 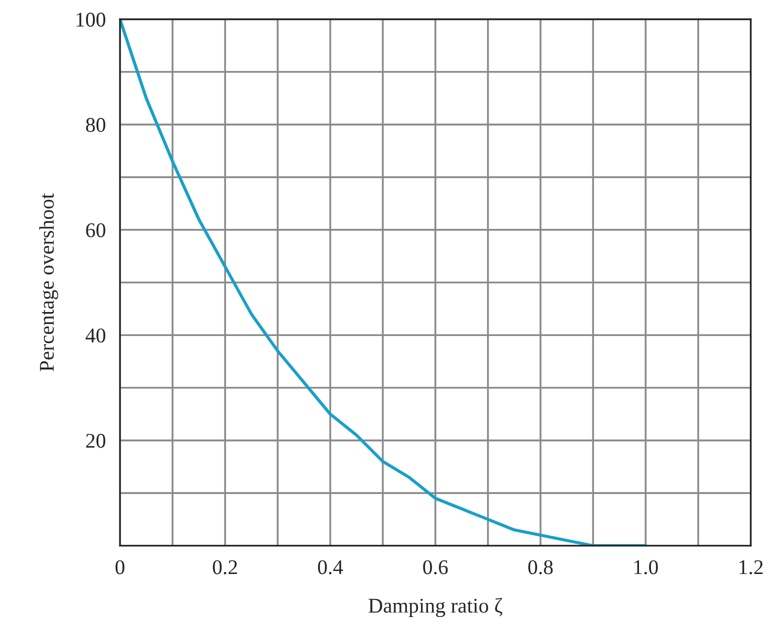 I want to click on y-tick-label: 60, so click(x=96, y=230).